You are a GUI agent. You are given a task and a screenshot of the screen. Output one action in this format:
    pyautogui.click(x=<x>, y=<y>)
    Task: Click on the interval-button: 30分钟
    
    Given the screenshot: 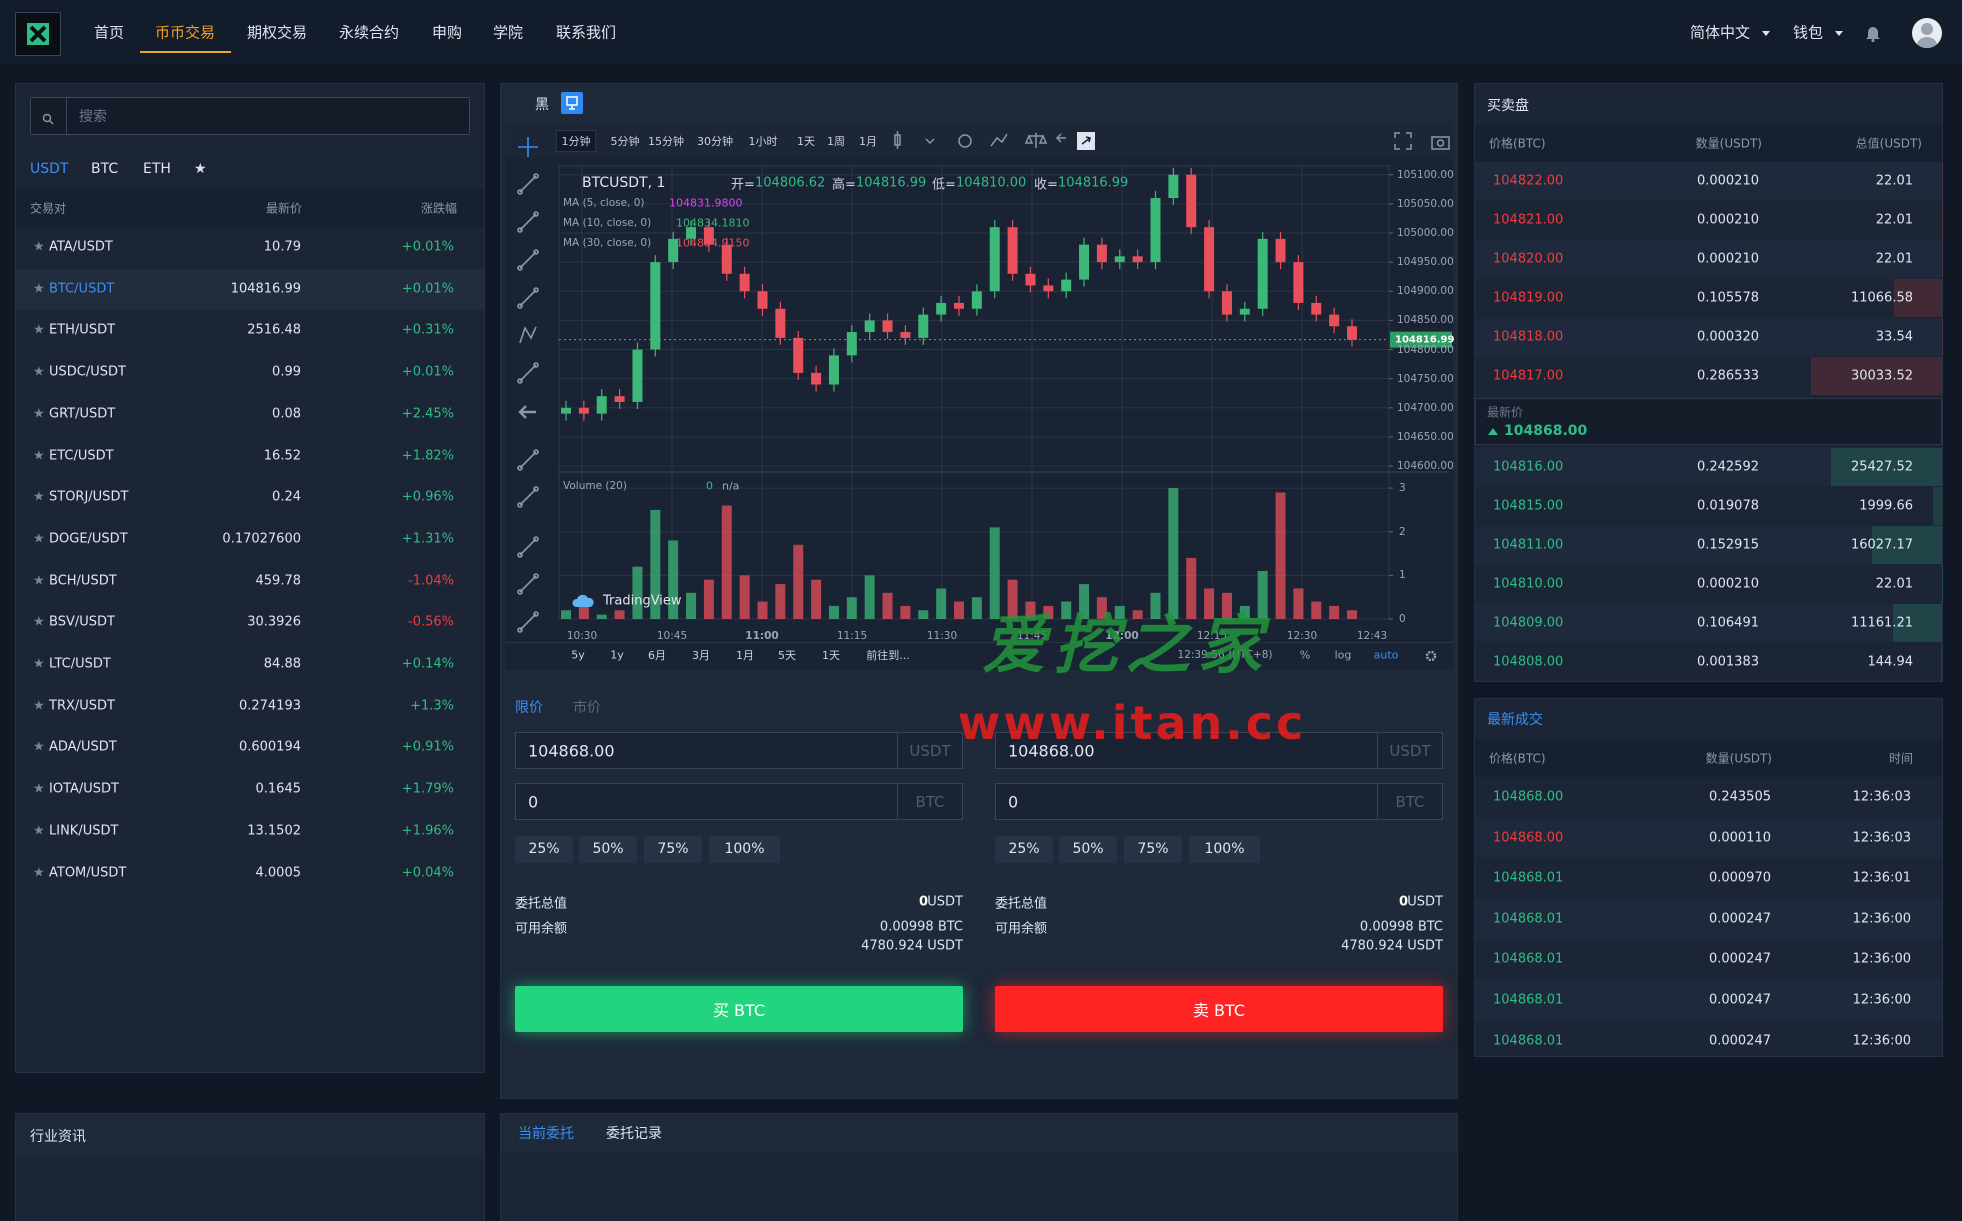 What is the action you would take?
    pyautogui.click(x=715, y=141)
    